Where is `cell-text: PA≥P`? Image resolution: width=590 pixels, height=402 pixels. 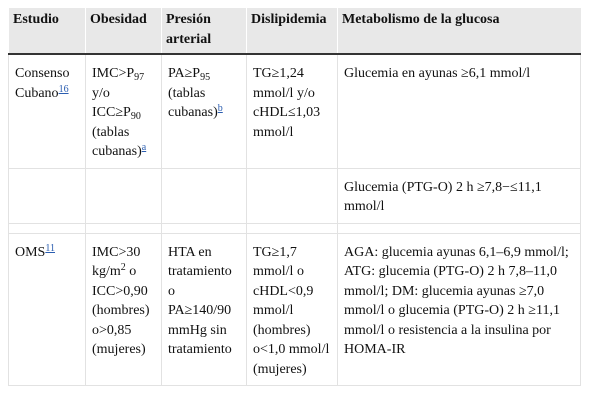
cell-text: PA≥P is located at coordinates (184, 73).